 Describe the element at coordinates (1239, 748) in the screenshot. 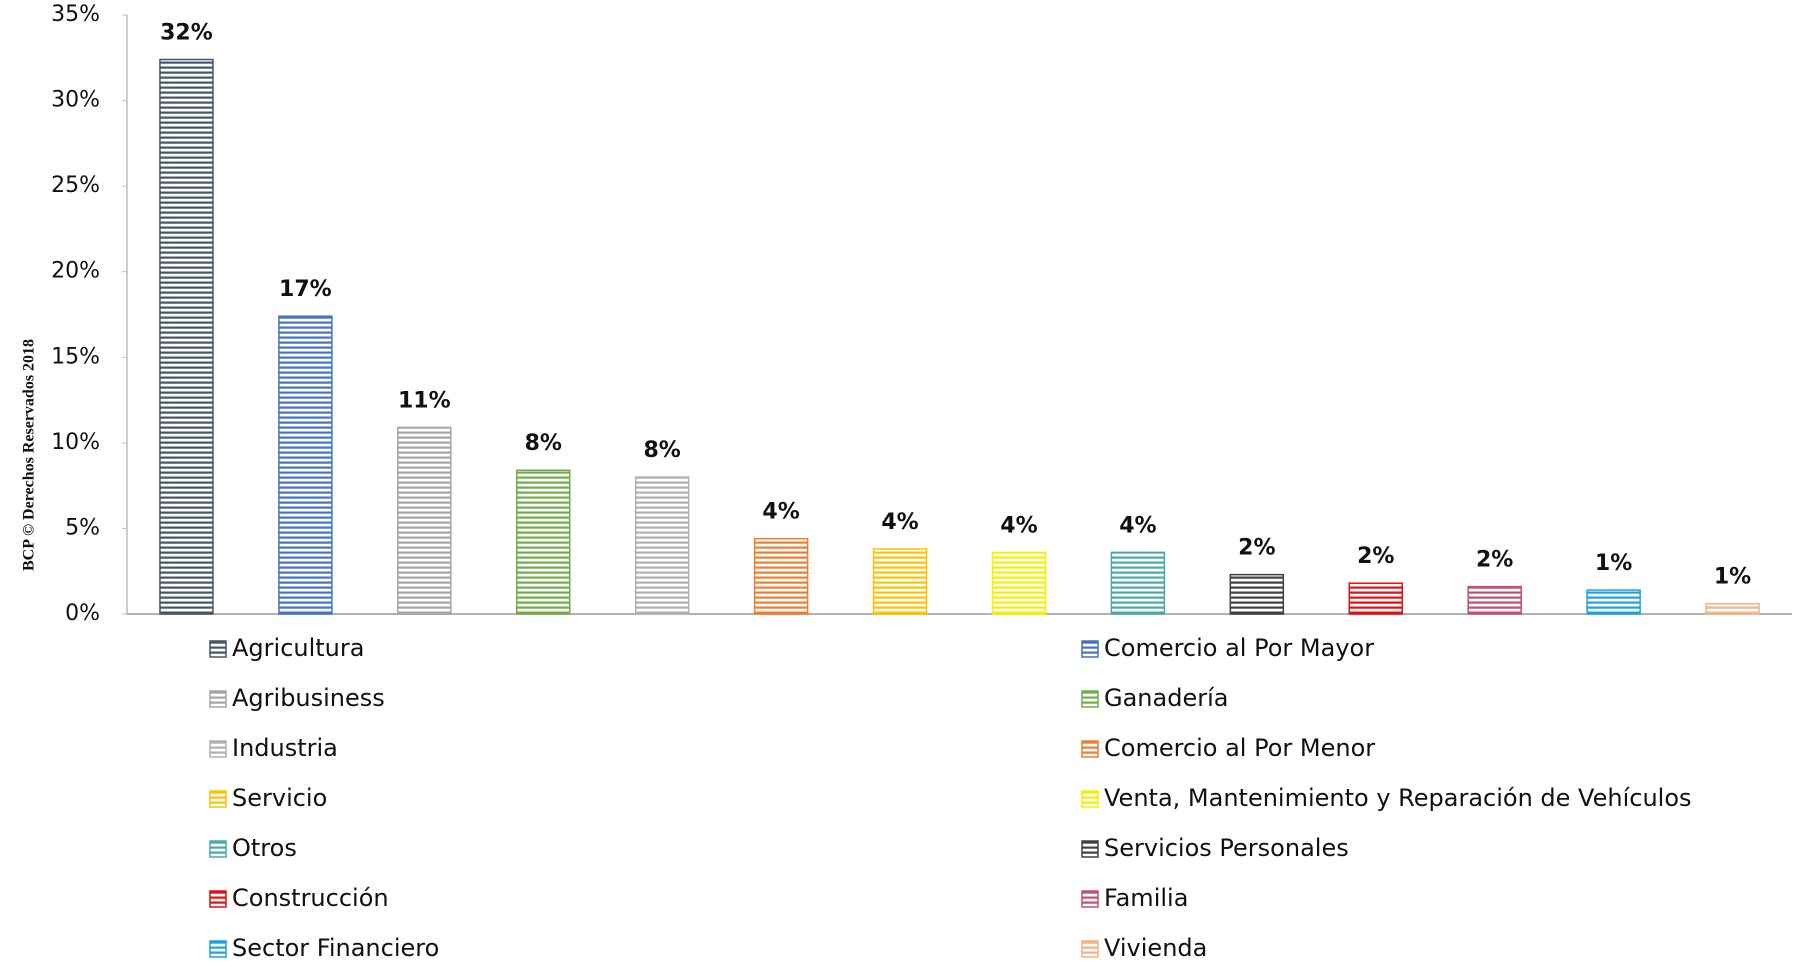

I see `legend-label: Comercio al Por Menor` at that location.